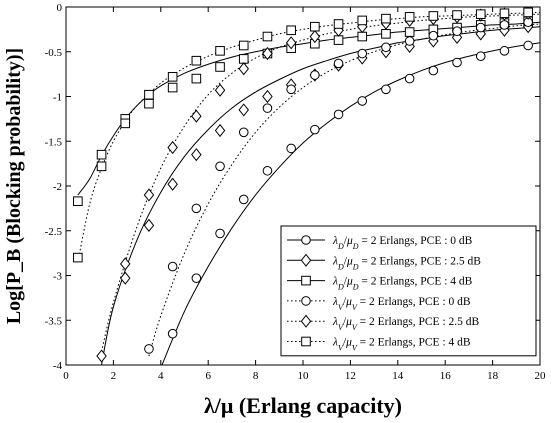 This screenshot has height=423, width=556. Describe the element at coordinates (57, 187) in the screenshot. I see `y-tick-label: -2` at that location.